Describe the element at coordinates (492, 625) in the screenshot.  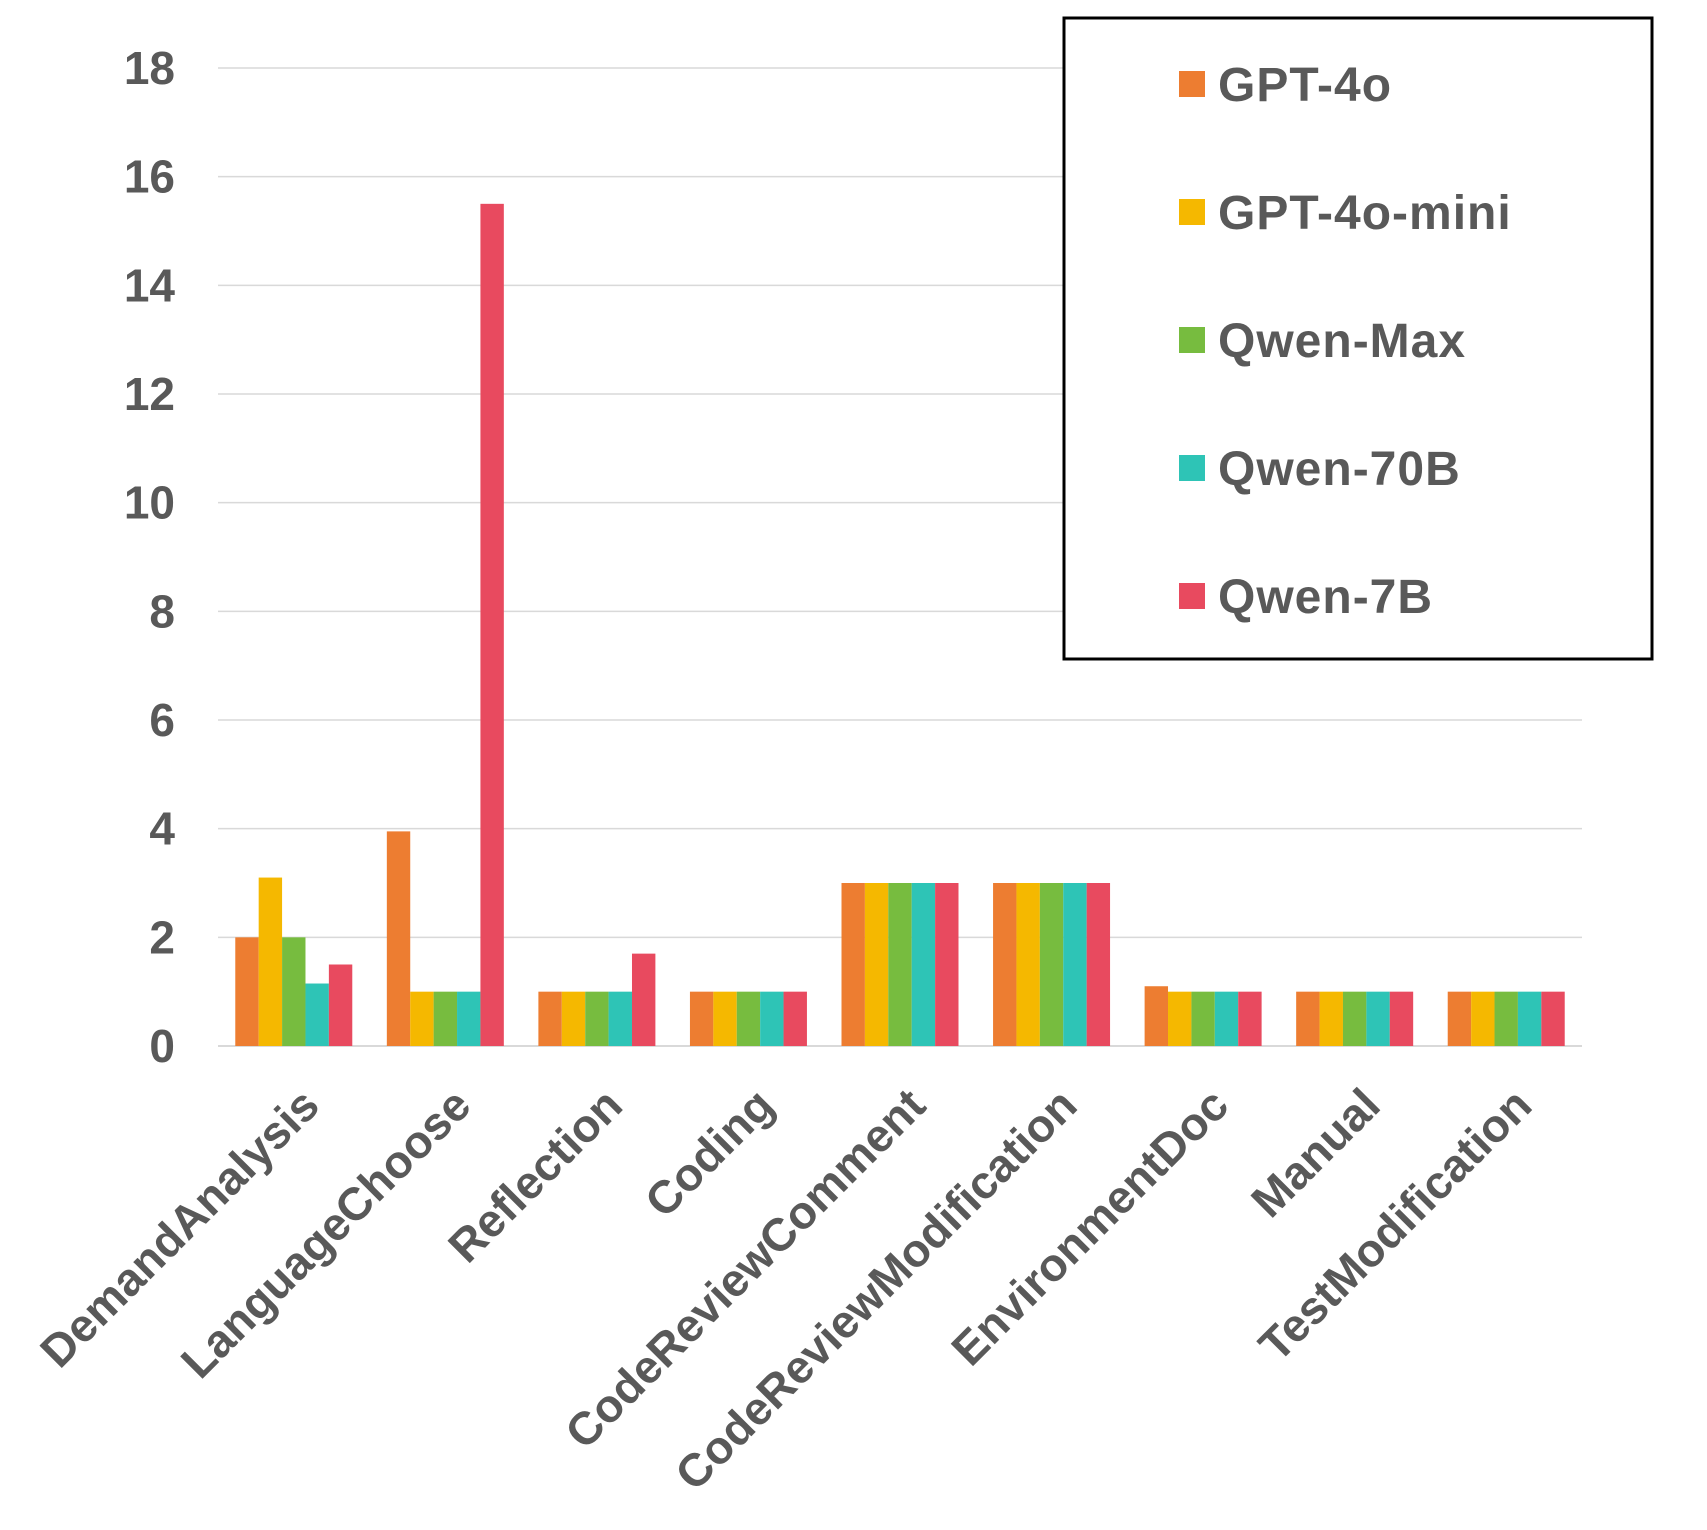
I see `bar-qwen-7b-languagechoose` at that location.